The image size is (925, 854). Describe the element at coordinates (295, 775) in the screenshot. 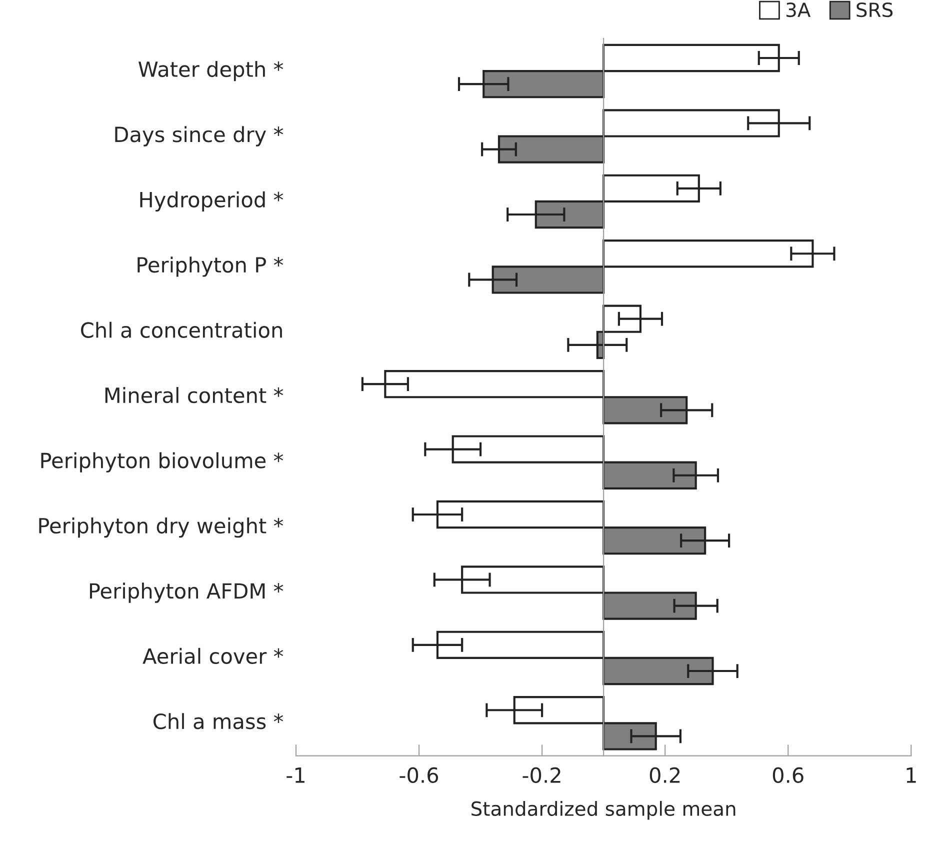

I see `x-tick-label: -1` at that location.